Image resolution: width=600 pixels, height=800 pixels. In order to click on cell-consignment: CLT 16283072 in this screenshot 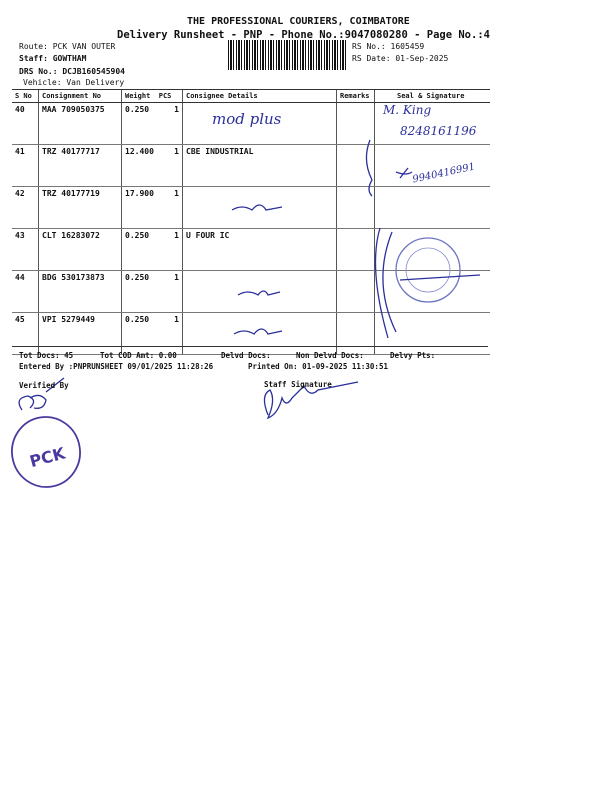, I will do `click(80, 249)`.